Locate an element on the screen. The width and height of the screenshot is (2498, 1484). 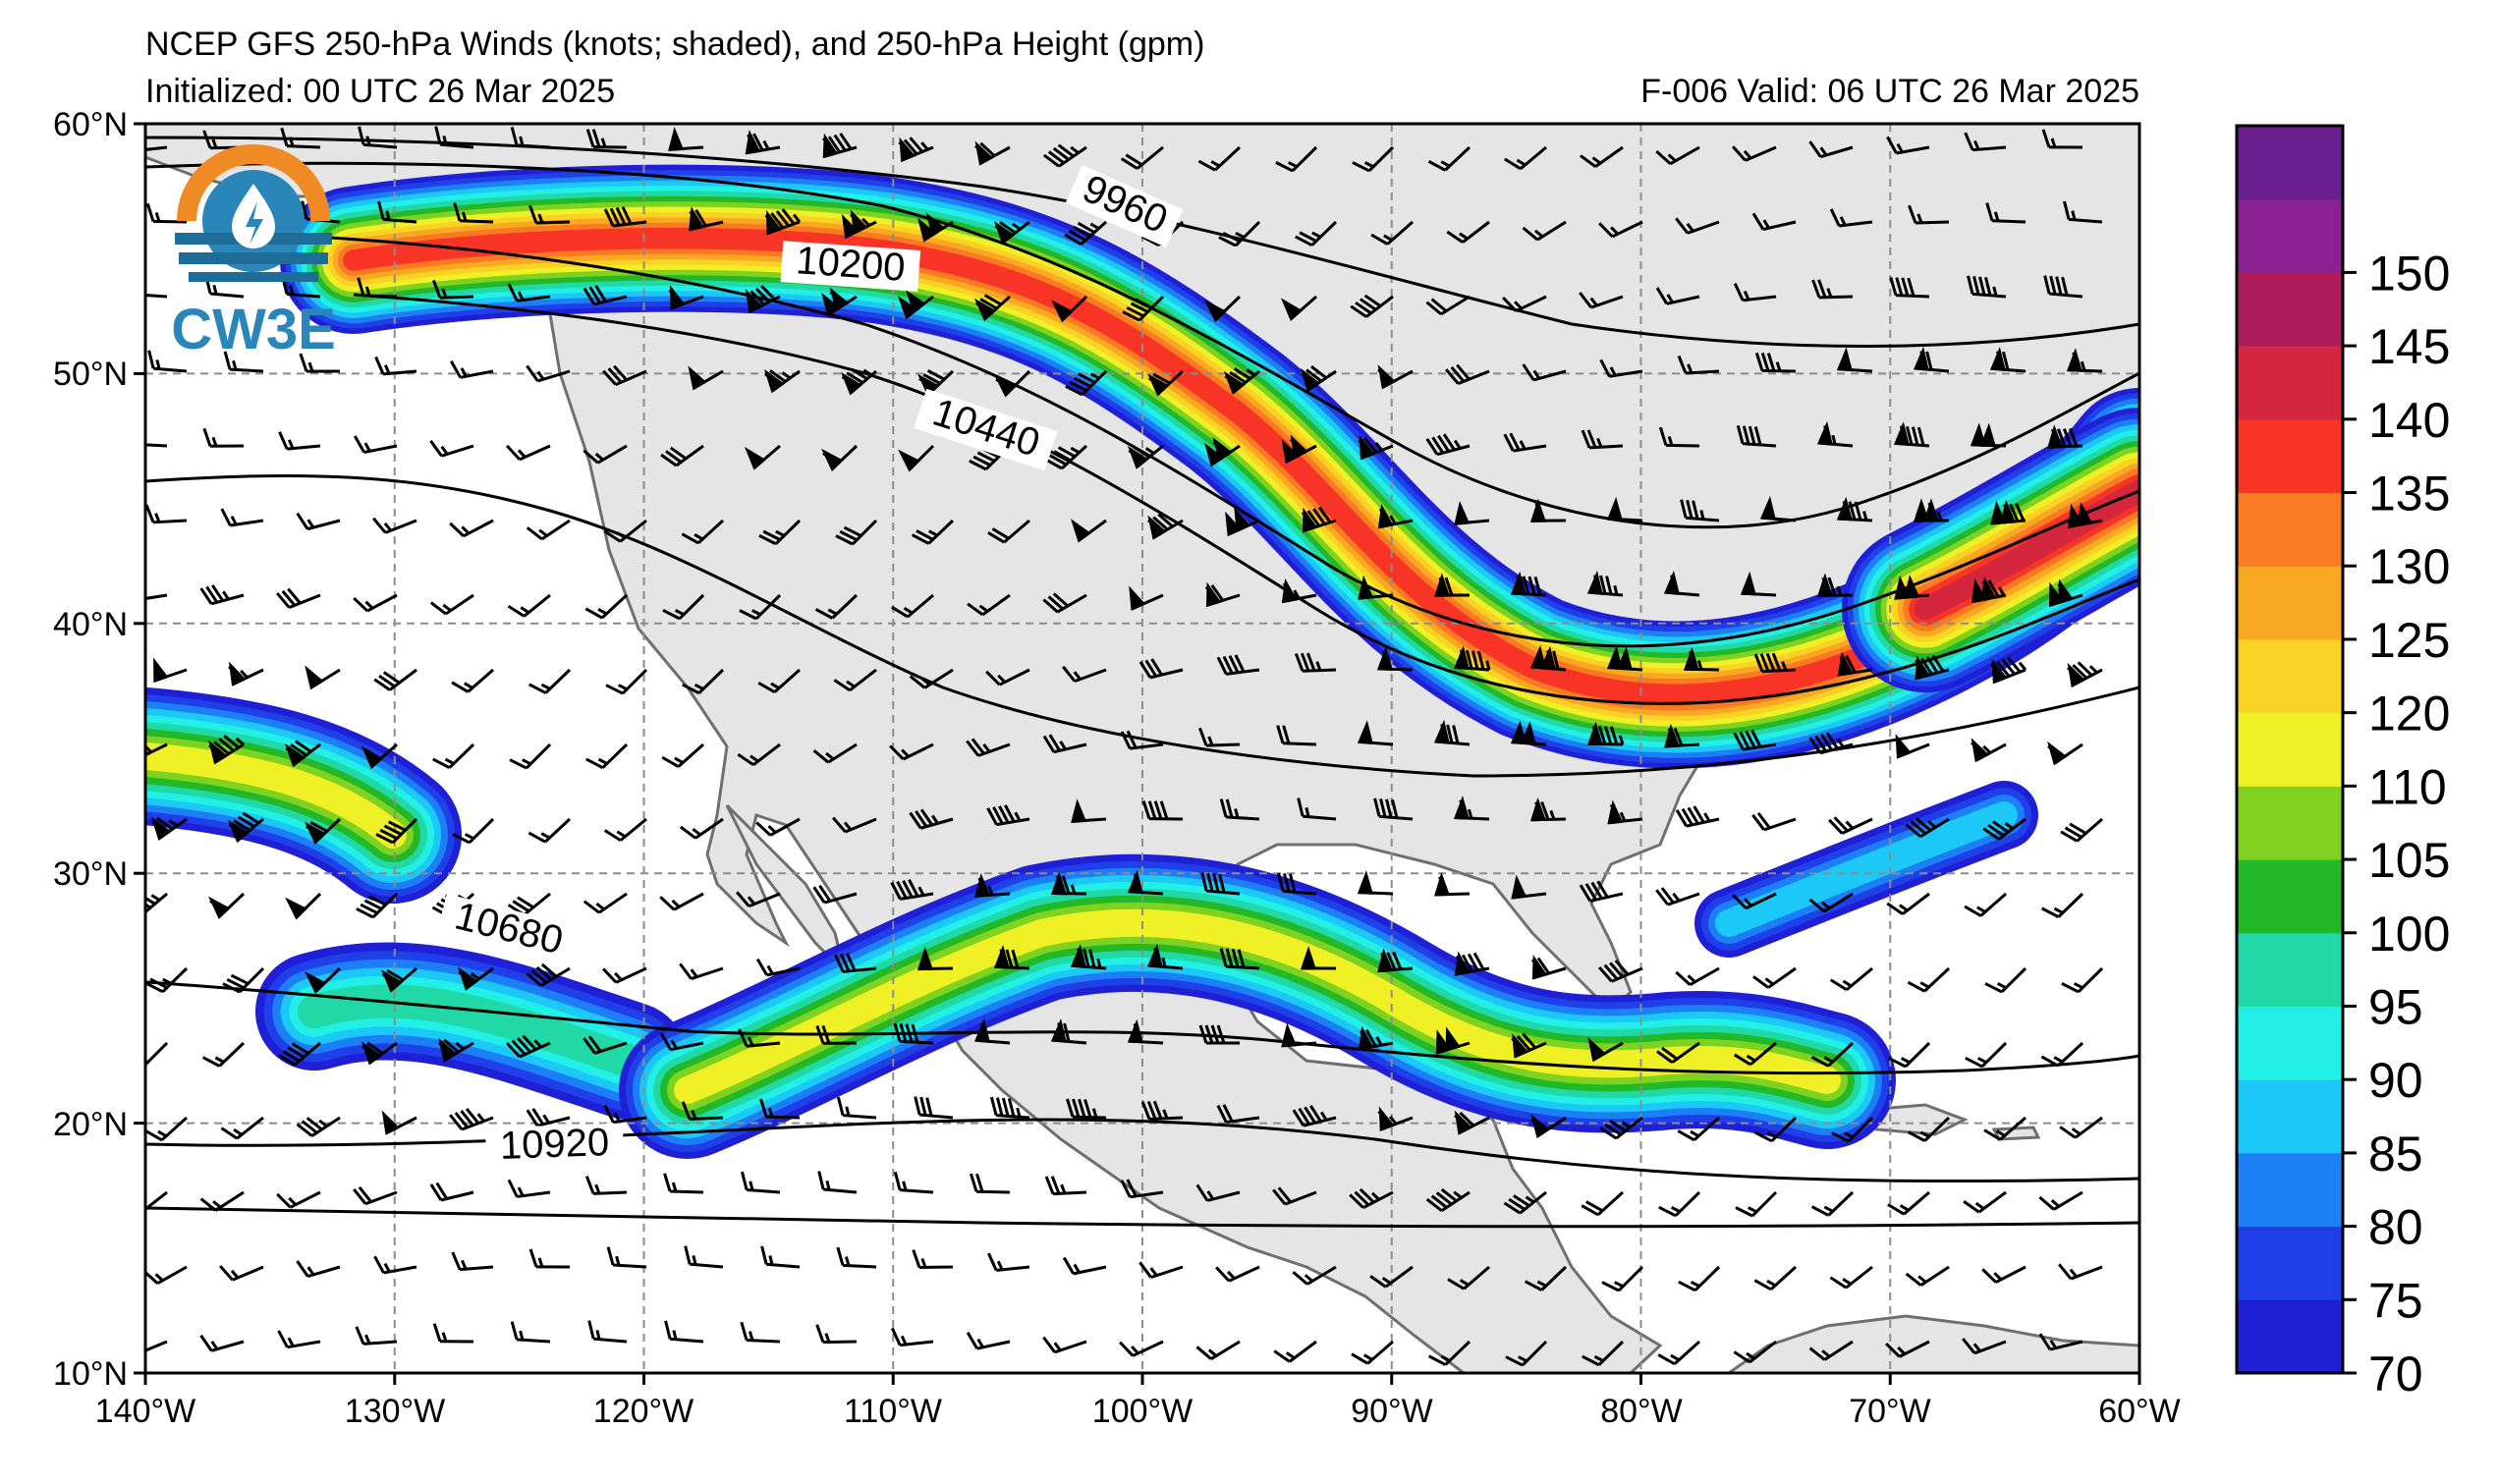
colorbar-label: 80 is located at coordinates (2395, 1227).